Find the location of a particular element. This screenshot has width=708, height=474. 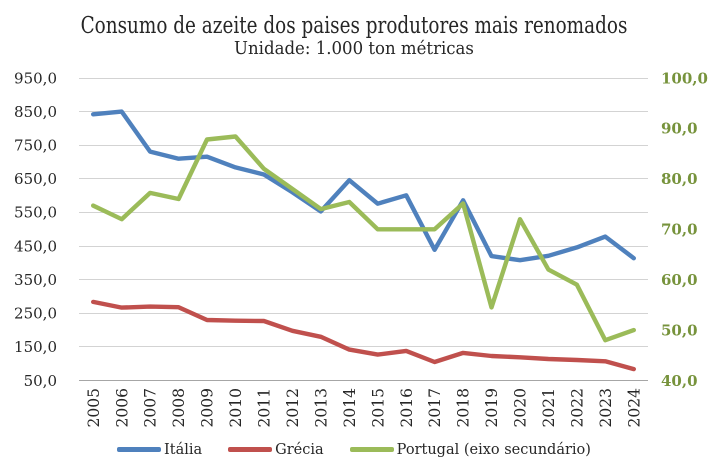

x-axis-tick-label: 2015 is located at coordinates (378, 407).